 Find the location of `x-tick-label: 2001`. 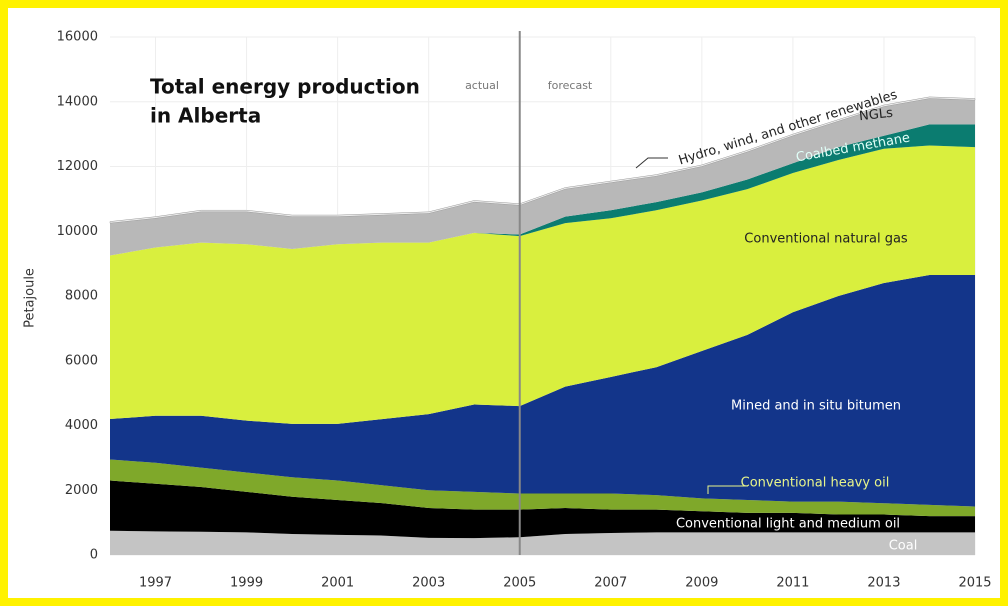

x-tick-label: 2001 is located at coordinates (337, 583).